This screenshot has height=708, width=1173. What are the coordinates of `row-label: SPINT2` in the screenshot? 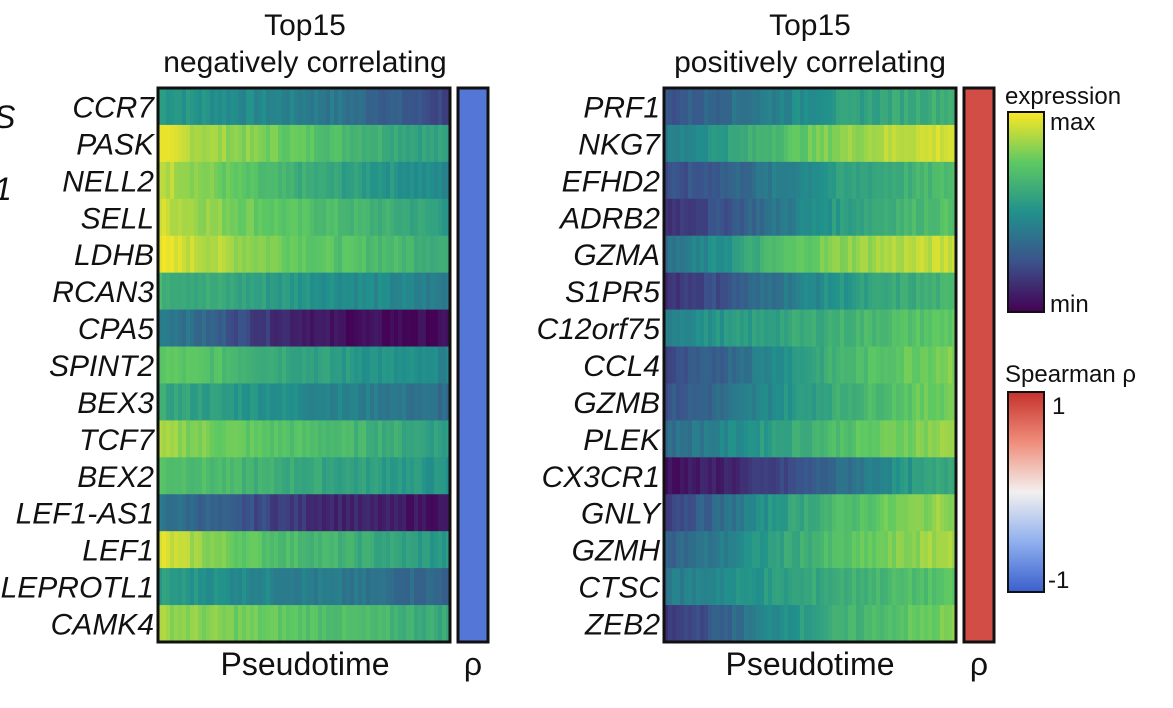 It's located at (101, 366).